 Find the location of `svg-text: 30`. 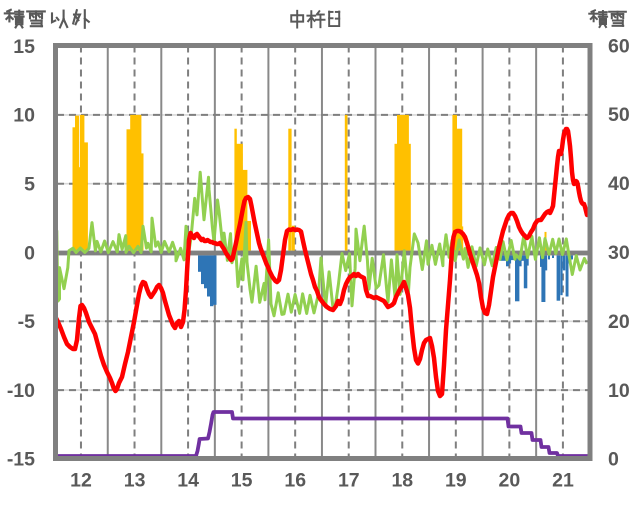

svg-text: 30 is located at coordinates (619, 253).